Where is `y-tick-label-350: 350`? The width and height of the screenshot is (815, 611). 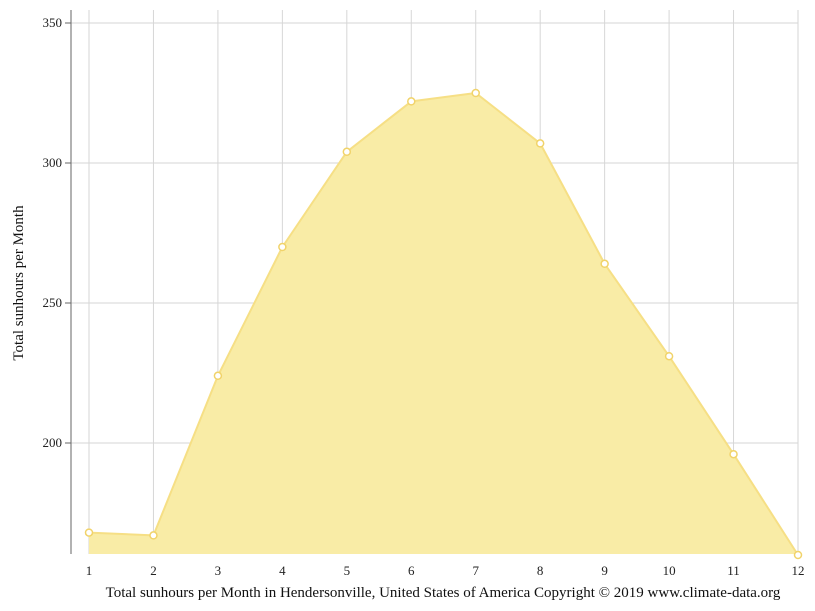
y-tick-label-350: 350 is located at coordinates (53, 22).